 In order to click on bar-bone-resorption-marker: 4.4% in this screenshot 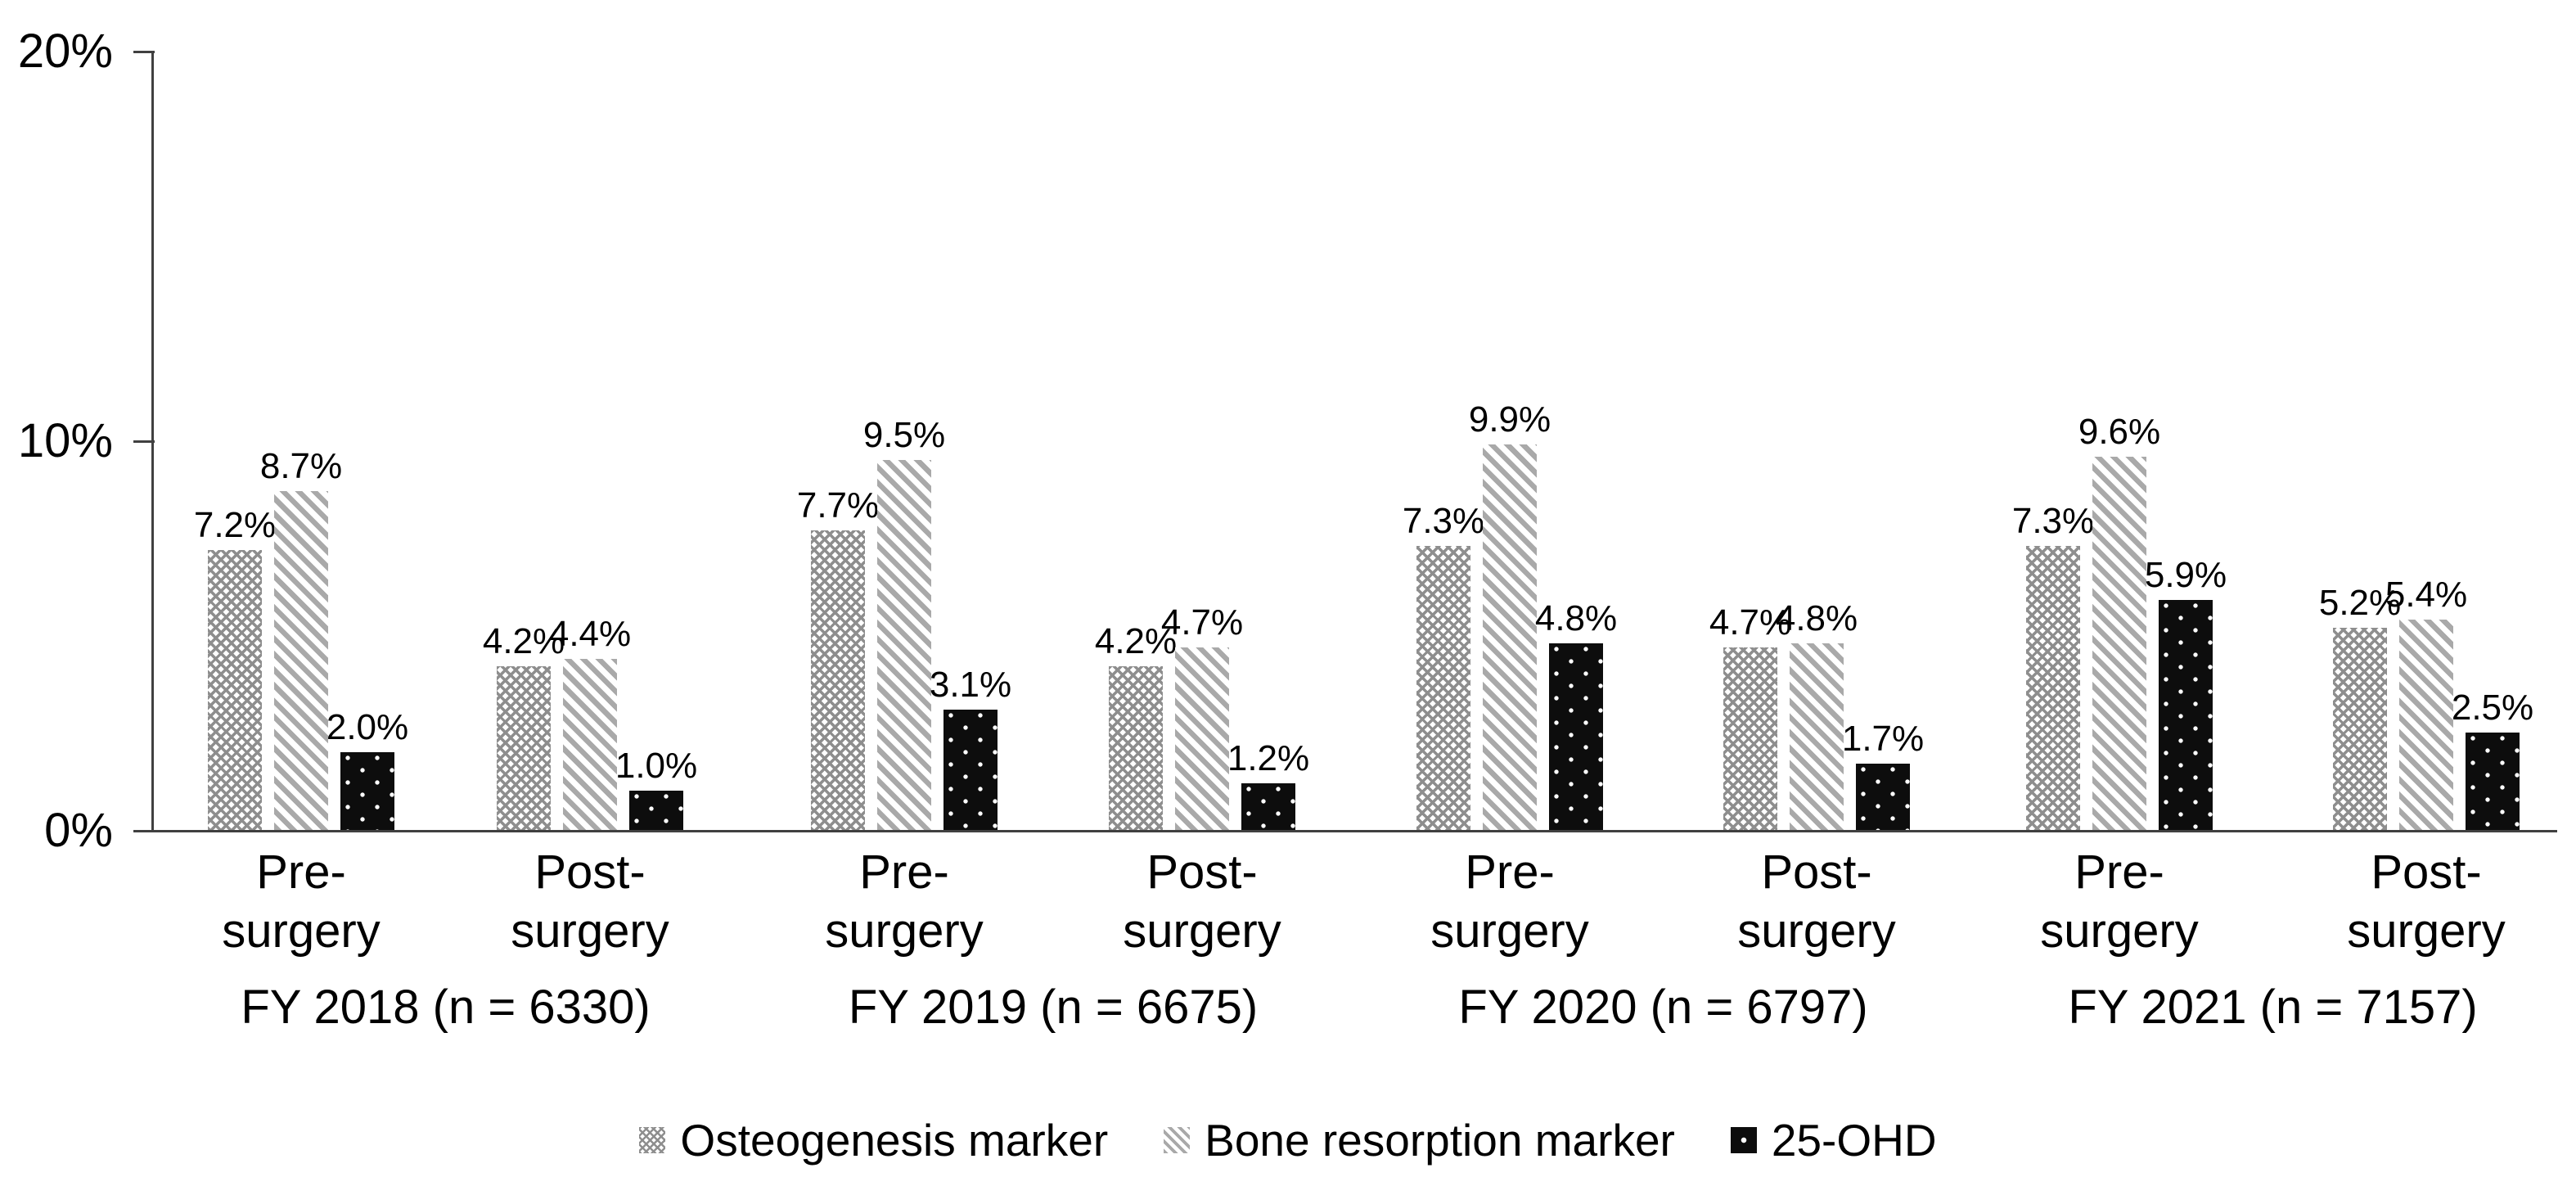, I will do `click(590, 722)`.